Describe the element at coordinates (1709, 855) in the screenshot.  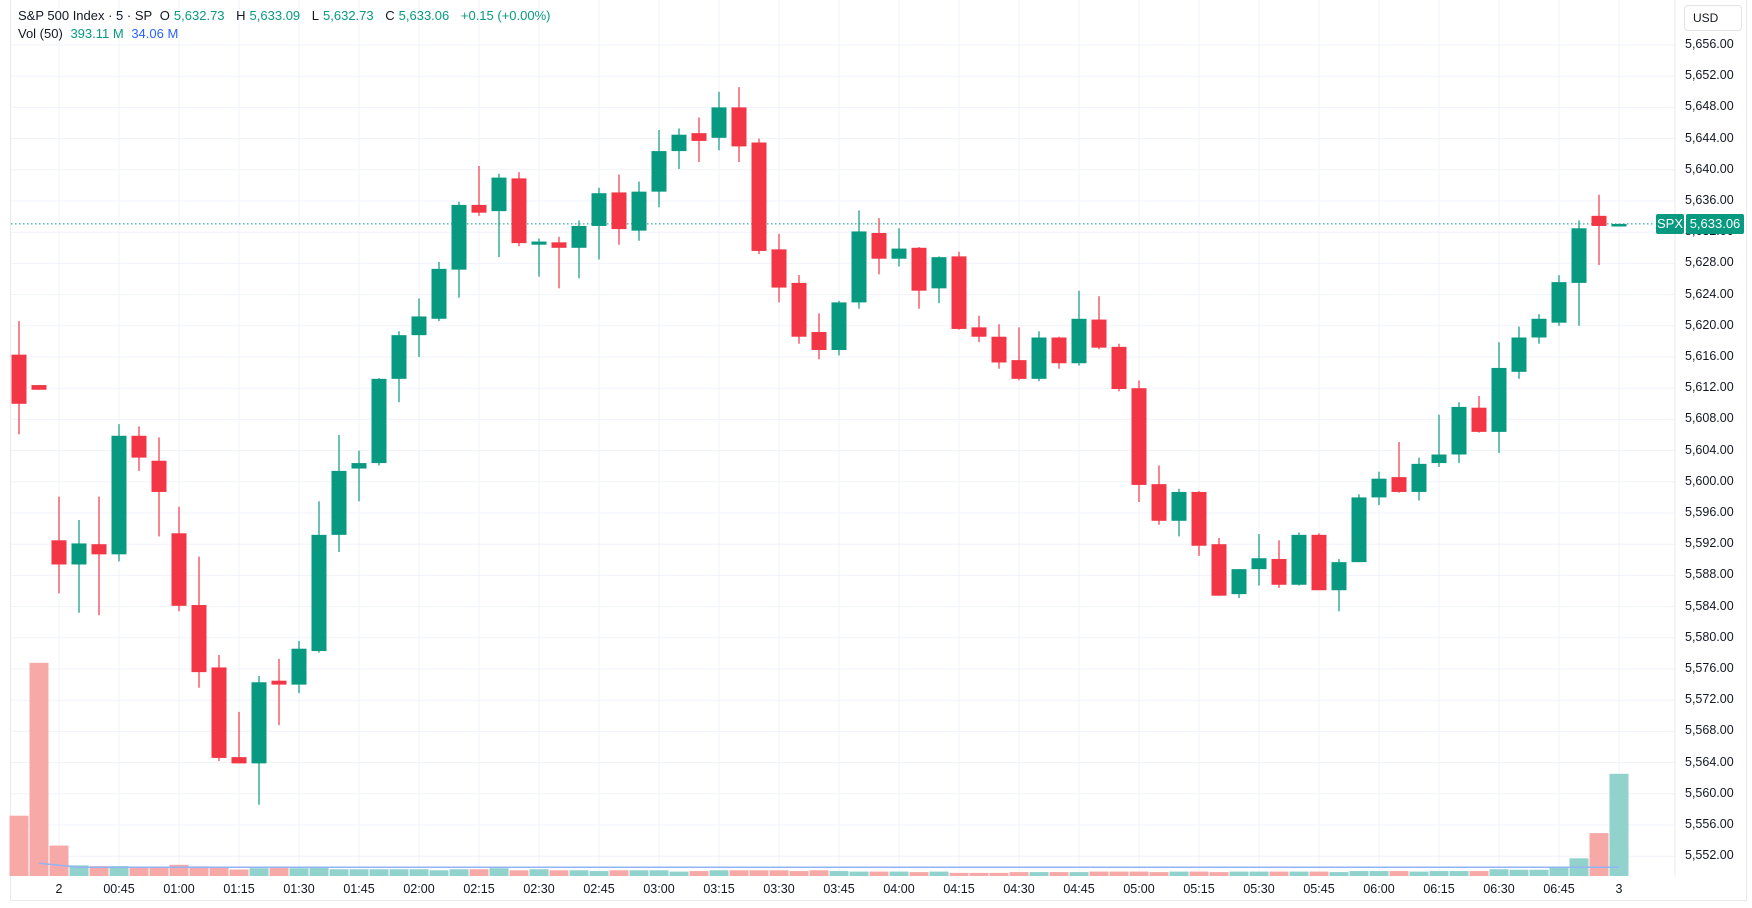
I see `price-axis-label: 5,552.00` at that location.